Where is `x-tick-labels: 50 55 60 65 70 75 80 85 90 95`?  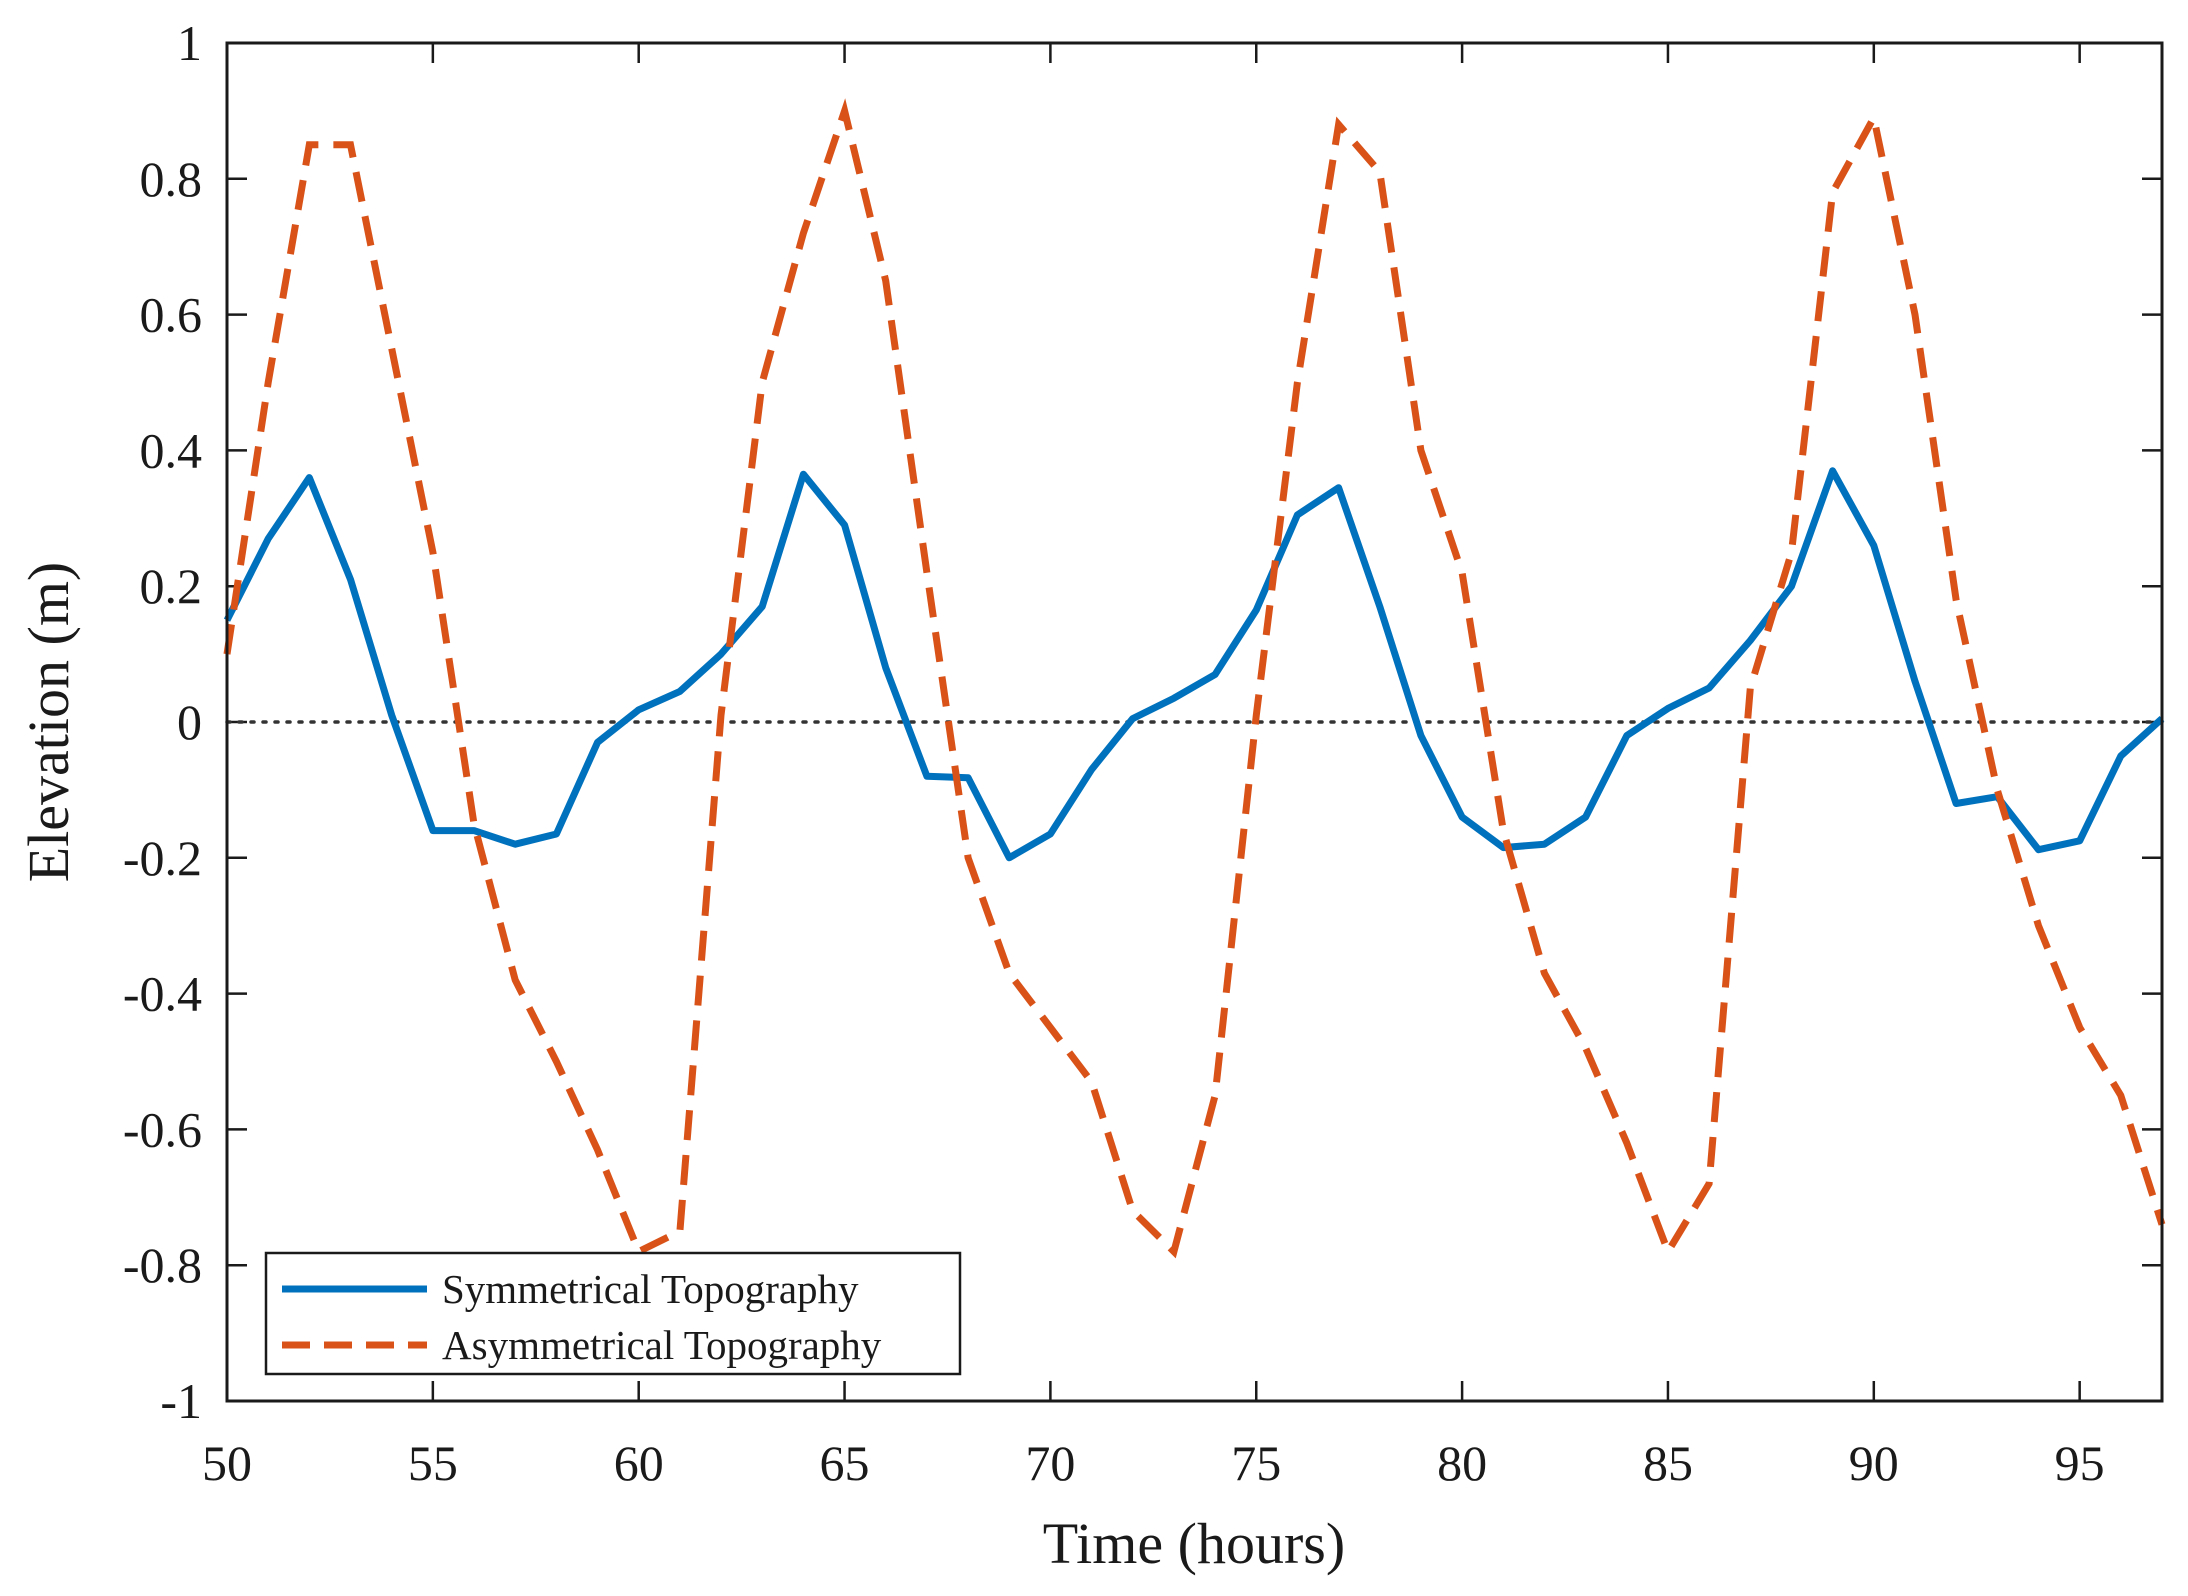 x-tick-labels: 50 55 60 65 70 75 80 85 90 95 is located at coordinates (1153, 1463).